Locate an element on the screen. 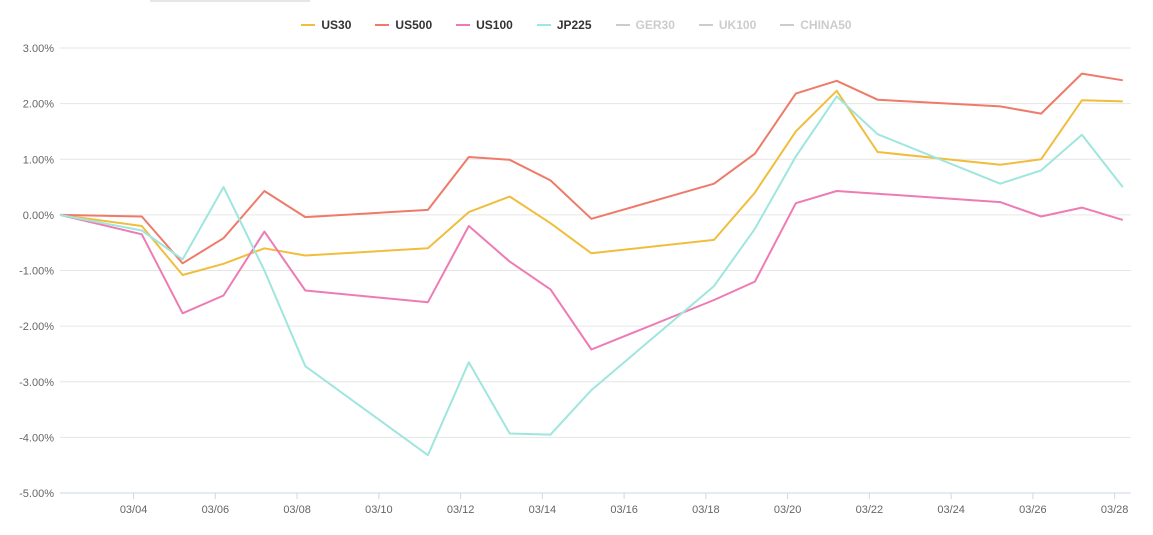 The image size is (1153, 535). y-tick-label: 3.00% is located at coordinates (38, 49).